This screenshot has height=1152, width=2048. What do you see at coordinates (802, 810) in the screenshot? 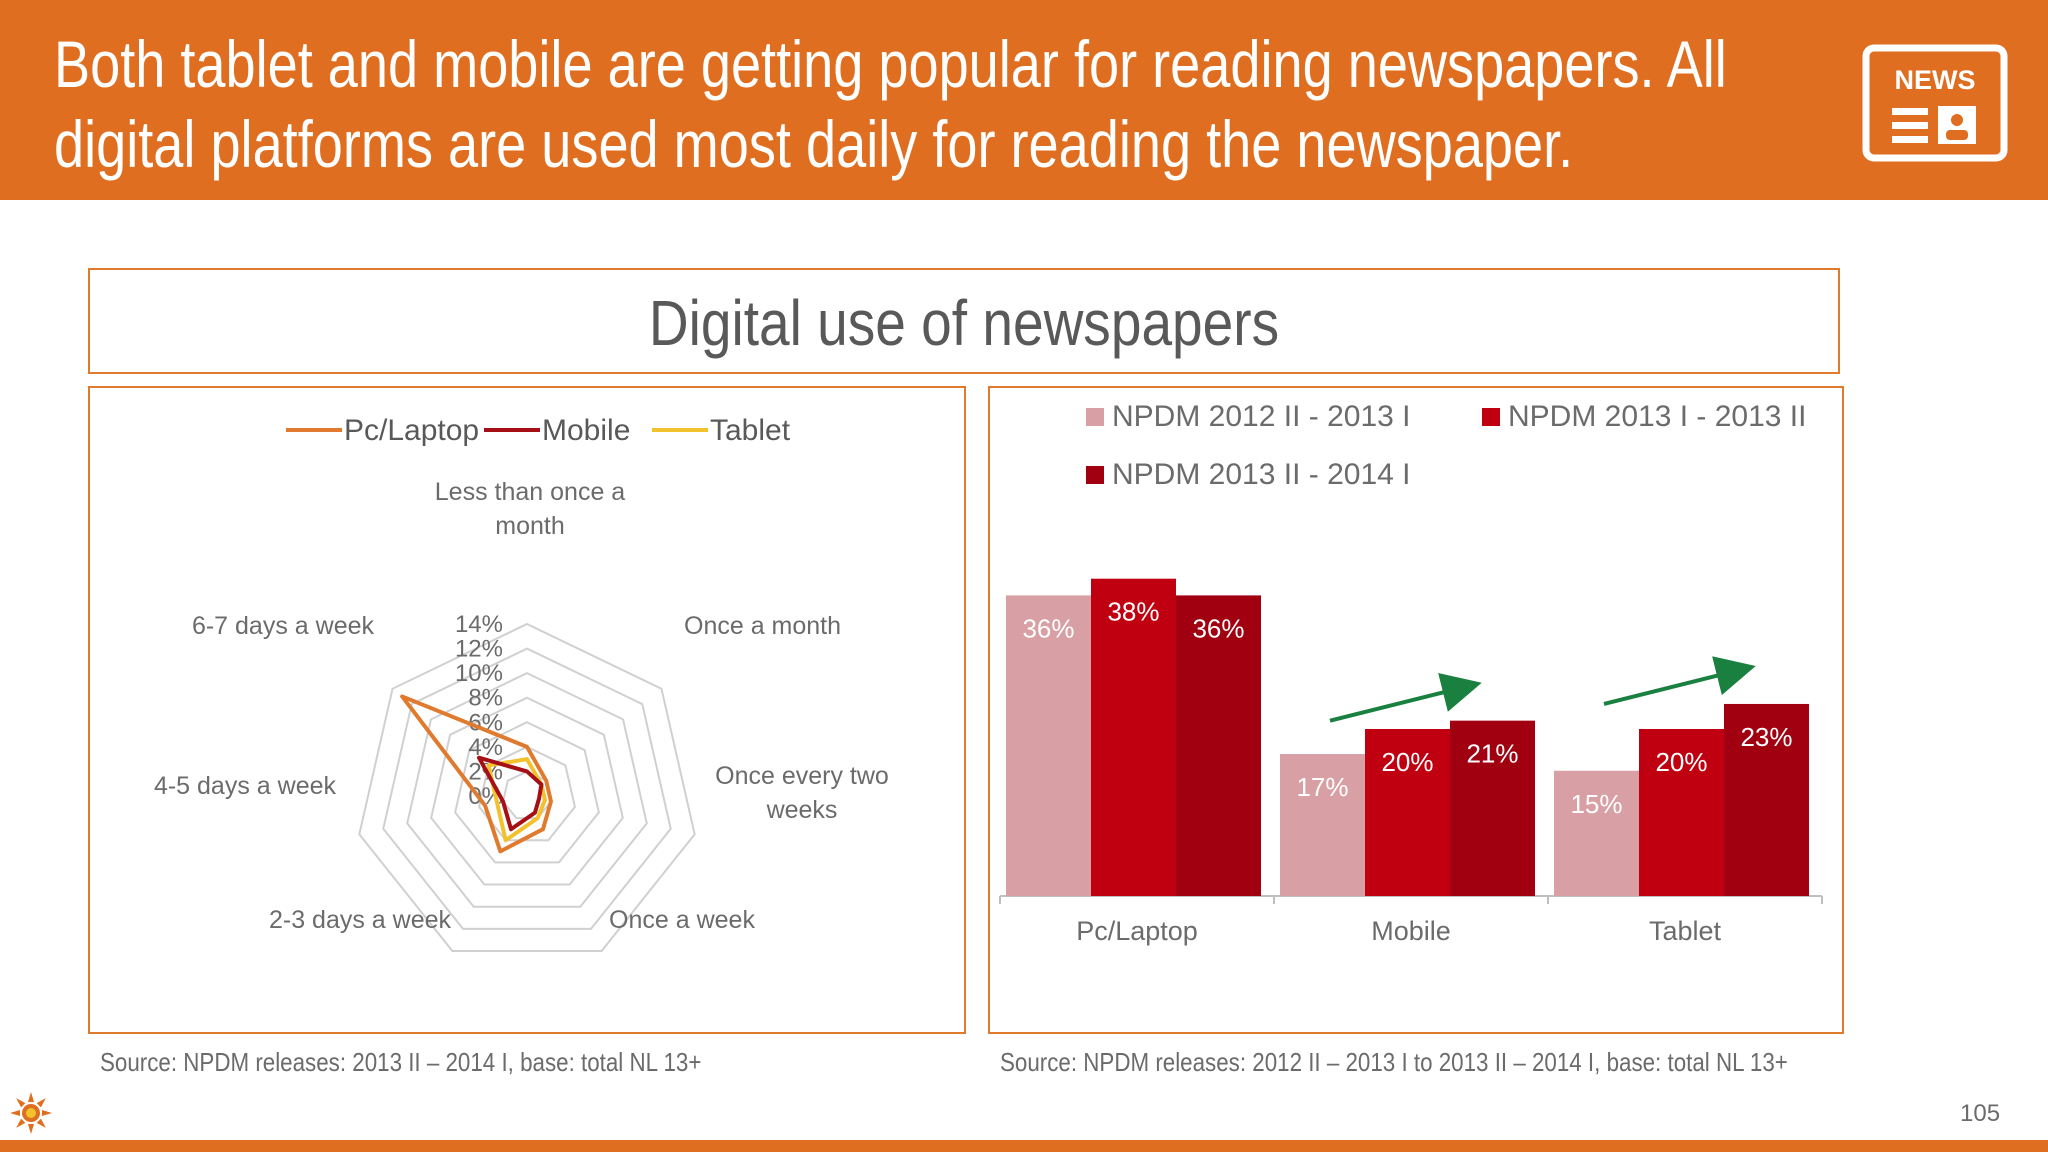
I see `radar-category-label-line: weeks` at bounding box center [802, 810].